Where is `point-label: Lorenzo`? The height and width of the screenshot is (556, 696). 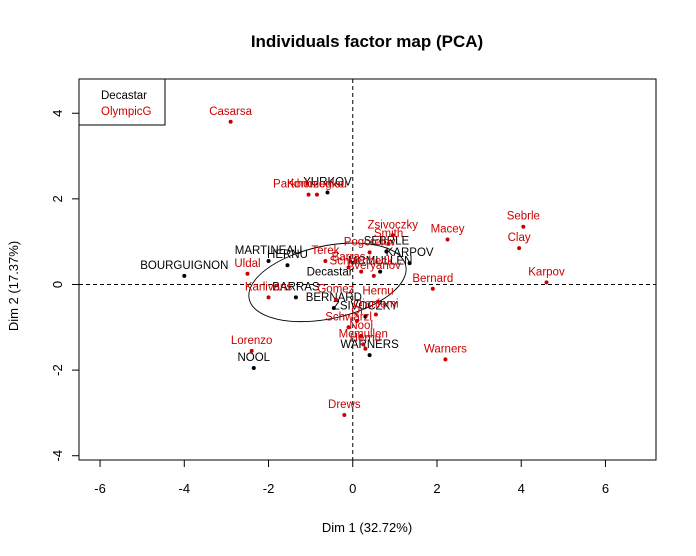
point-label: Lorenzo is located at coordinates (252, 341).